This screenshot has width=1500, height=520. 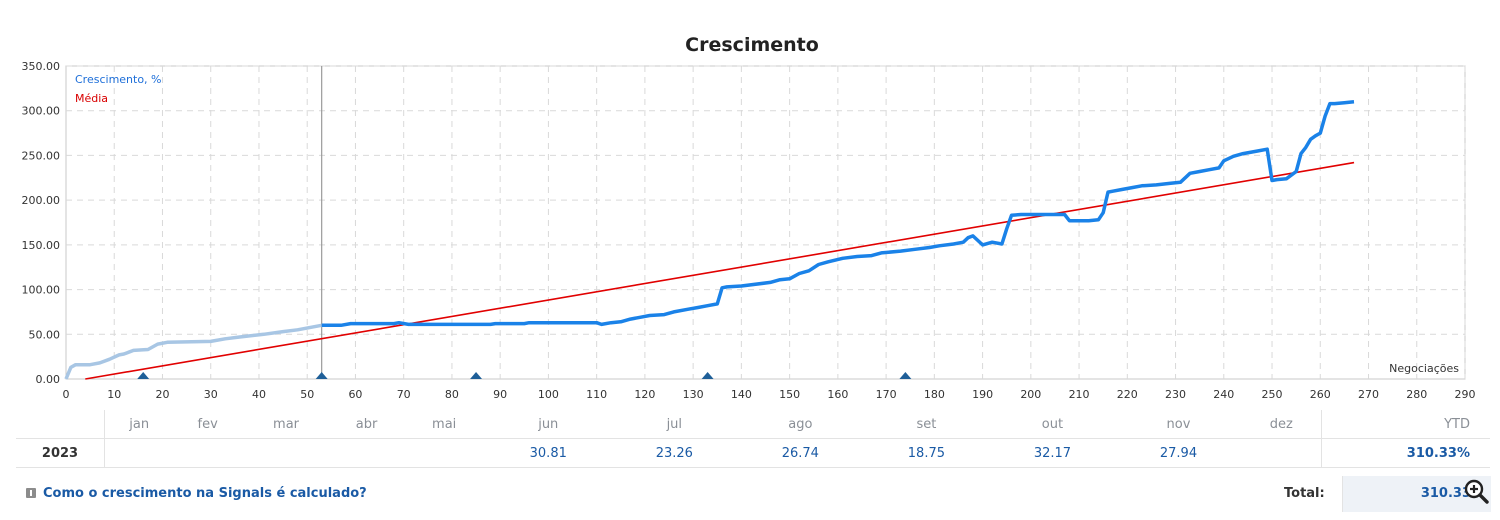 What do you see at coordinates (1052, 453) in the screenshot?
I see `month-value-out: 32.17` at bounding box center [1052, 453].